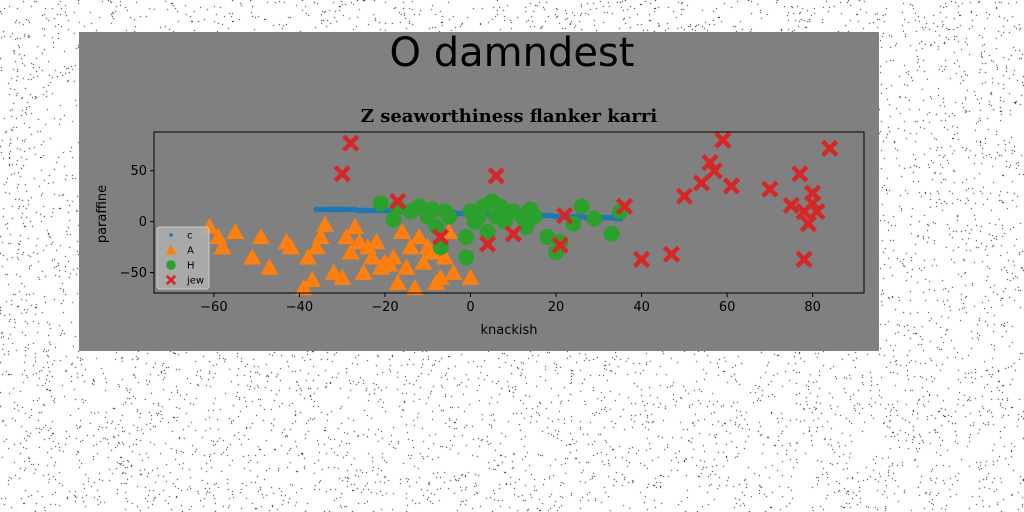  Describe the element at coordinates (641, 307) in the screenshot. I see `x-tick-label: 40` at that location.